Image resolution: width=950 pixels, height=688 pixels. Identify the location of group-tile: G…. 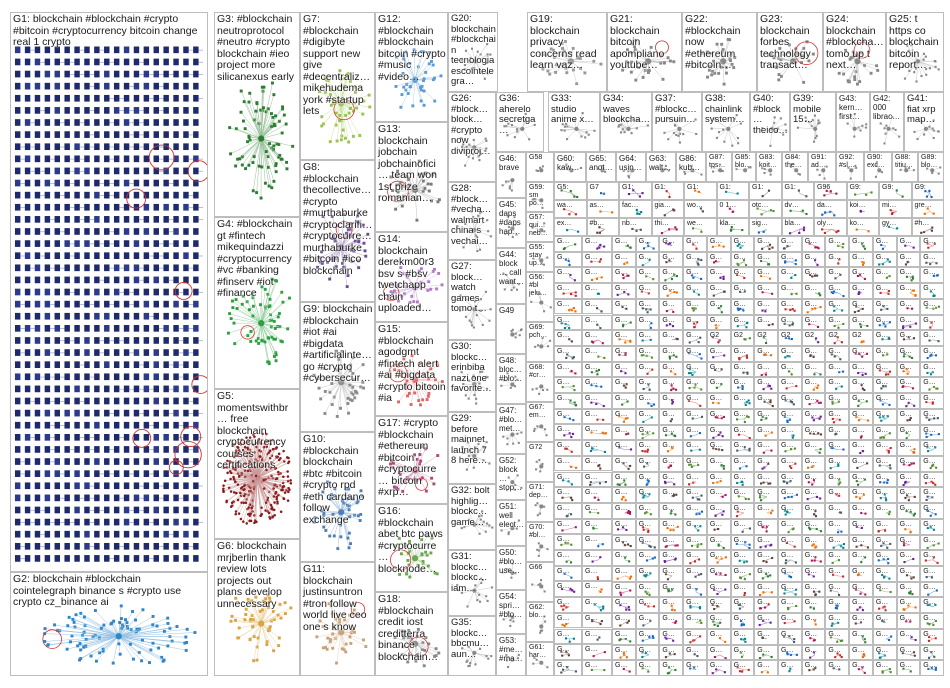
(597, 275).